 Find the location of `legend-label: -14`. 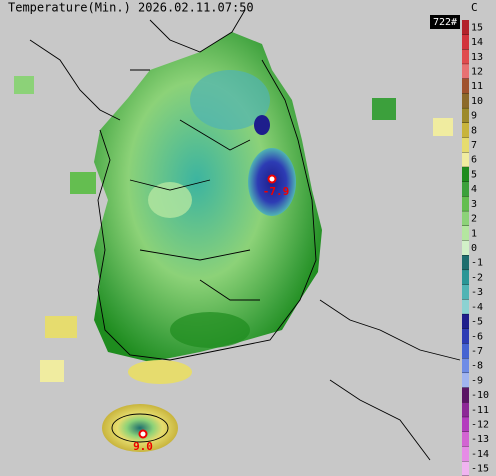

legend-label: -14 is located at coordinates (480, 454).